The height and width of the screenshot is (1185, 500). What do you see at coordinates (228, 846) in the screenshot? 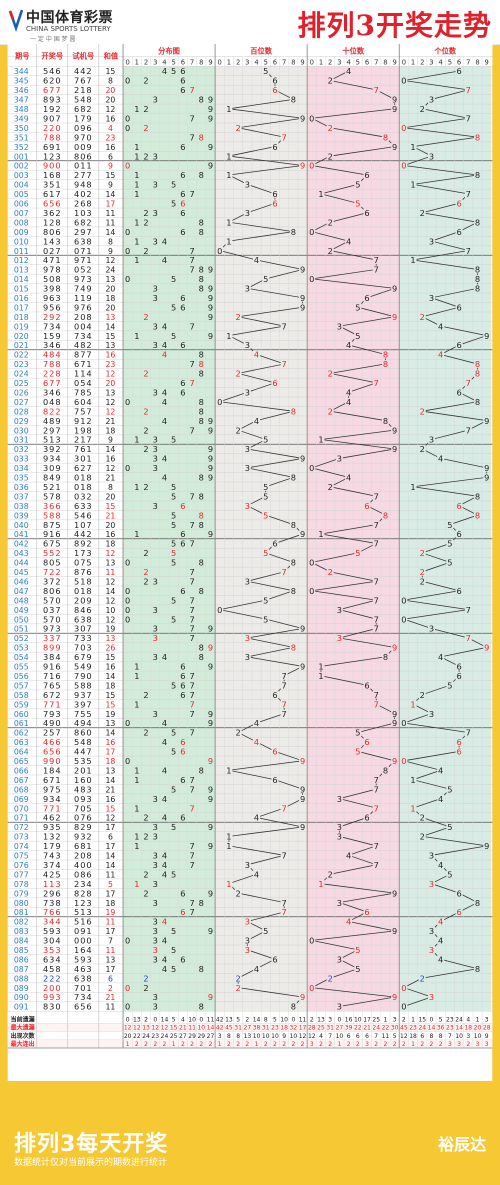
I see `position-mark-hundreds: 1` at bounding box center [228, 846].